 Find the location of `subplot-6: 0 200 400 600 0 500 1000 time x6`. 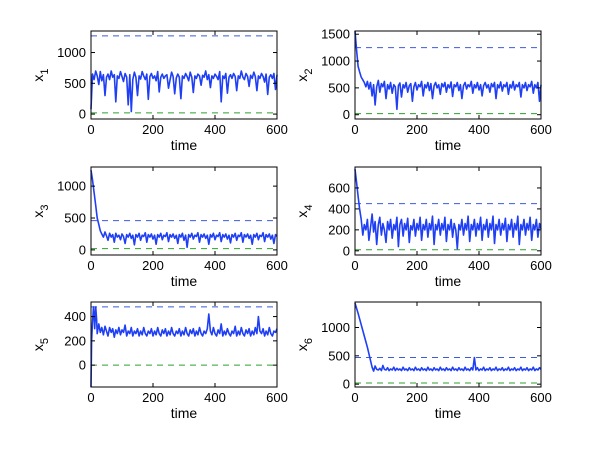

subplot-6: 0 200 400 600 0 500 1000 time x6 is located at coordinates (423, 361).